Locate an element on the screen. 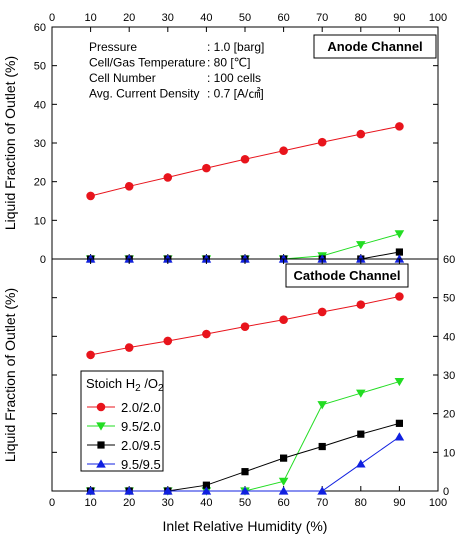  x-tick-label: 60 is located at coordinates (283, 503).